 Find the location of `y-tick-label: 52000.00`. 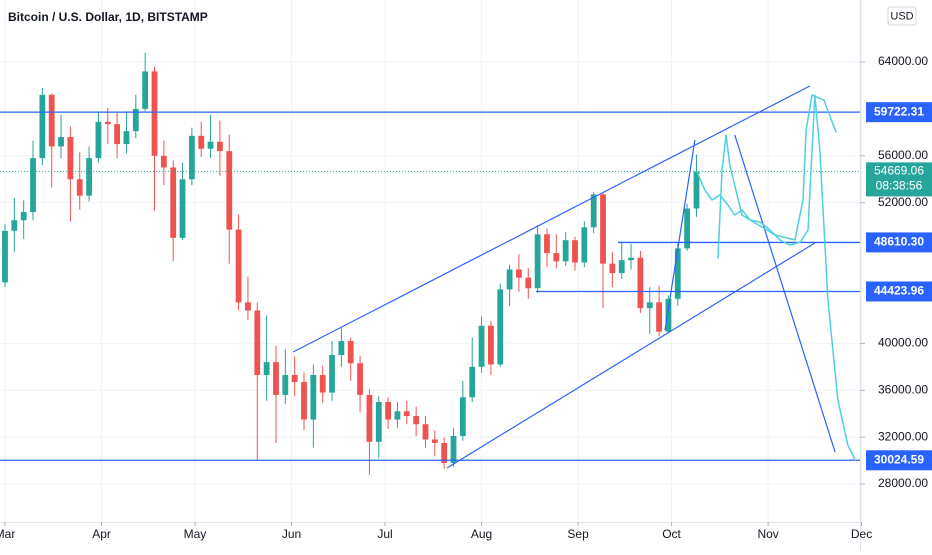

y-tick-label: 52000.00 is located at coordinates (903, 202).